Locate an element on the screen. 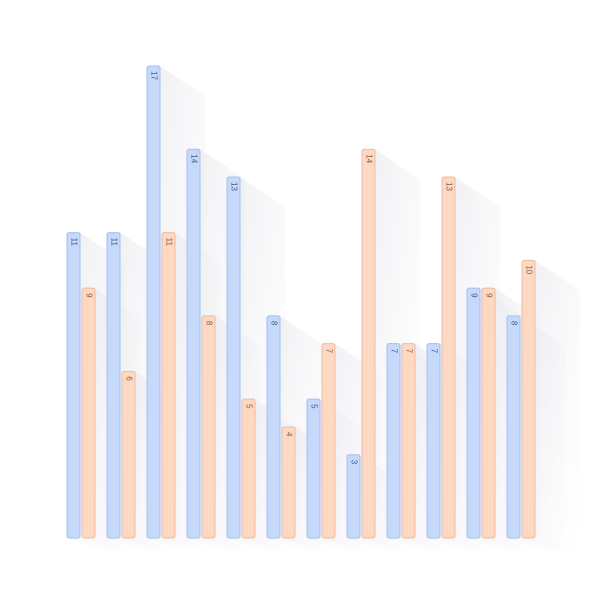  bar-shadow is located at coordinates (551, 409).